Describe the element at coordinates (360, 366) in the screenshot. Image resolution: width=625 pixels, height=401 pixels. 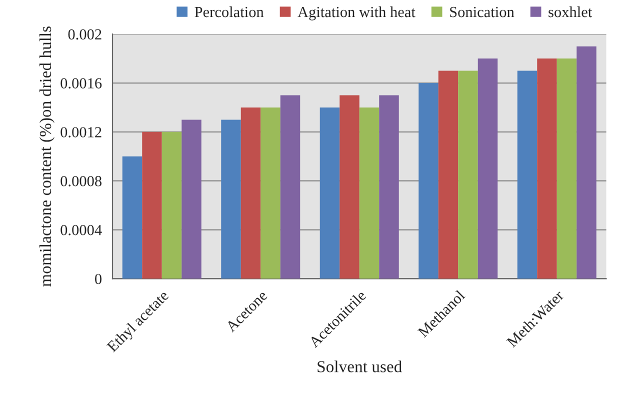
I see `x-axis-title: Solvent used` at that location.